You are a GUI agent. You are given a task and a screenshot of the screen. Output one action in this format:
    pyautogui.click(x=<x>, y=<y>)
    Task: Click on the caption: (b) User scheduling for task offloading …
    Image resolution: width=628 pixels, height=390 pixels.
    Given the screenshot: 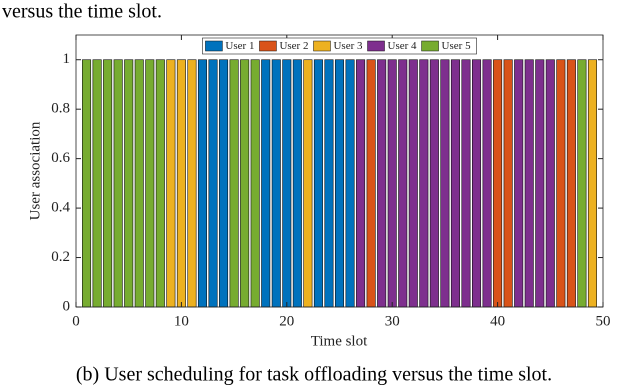 What is the action you would take?
    pyautogui.click(x=314, y=375)
    